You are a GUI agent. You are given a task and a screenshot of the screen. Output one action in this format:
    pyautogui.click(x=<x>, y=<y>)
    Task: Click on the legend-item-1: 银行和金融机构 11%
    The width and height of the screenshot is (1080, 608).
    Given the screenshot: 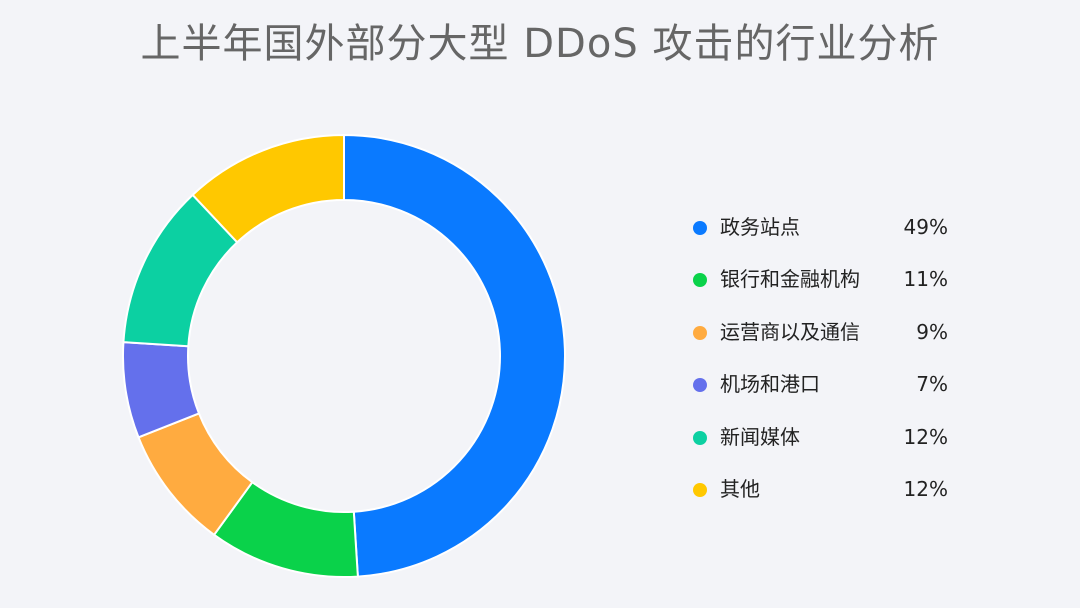 What is the action you would take?
    pyautogui.click(x=820, y=284)
    